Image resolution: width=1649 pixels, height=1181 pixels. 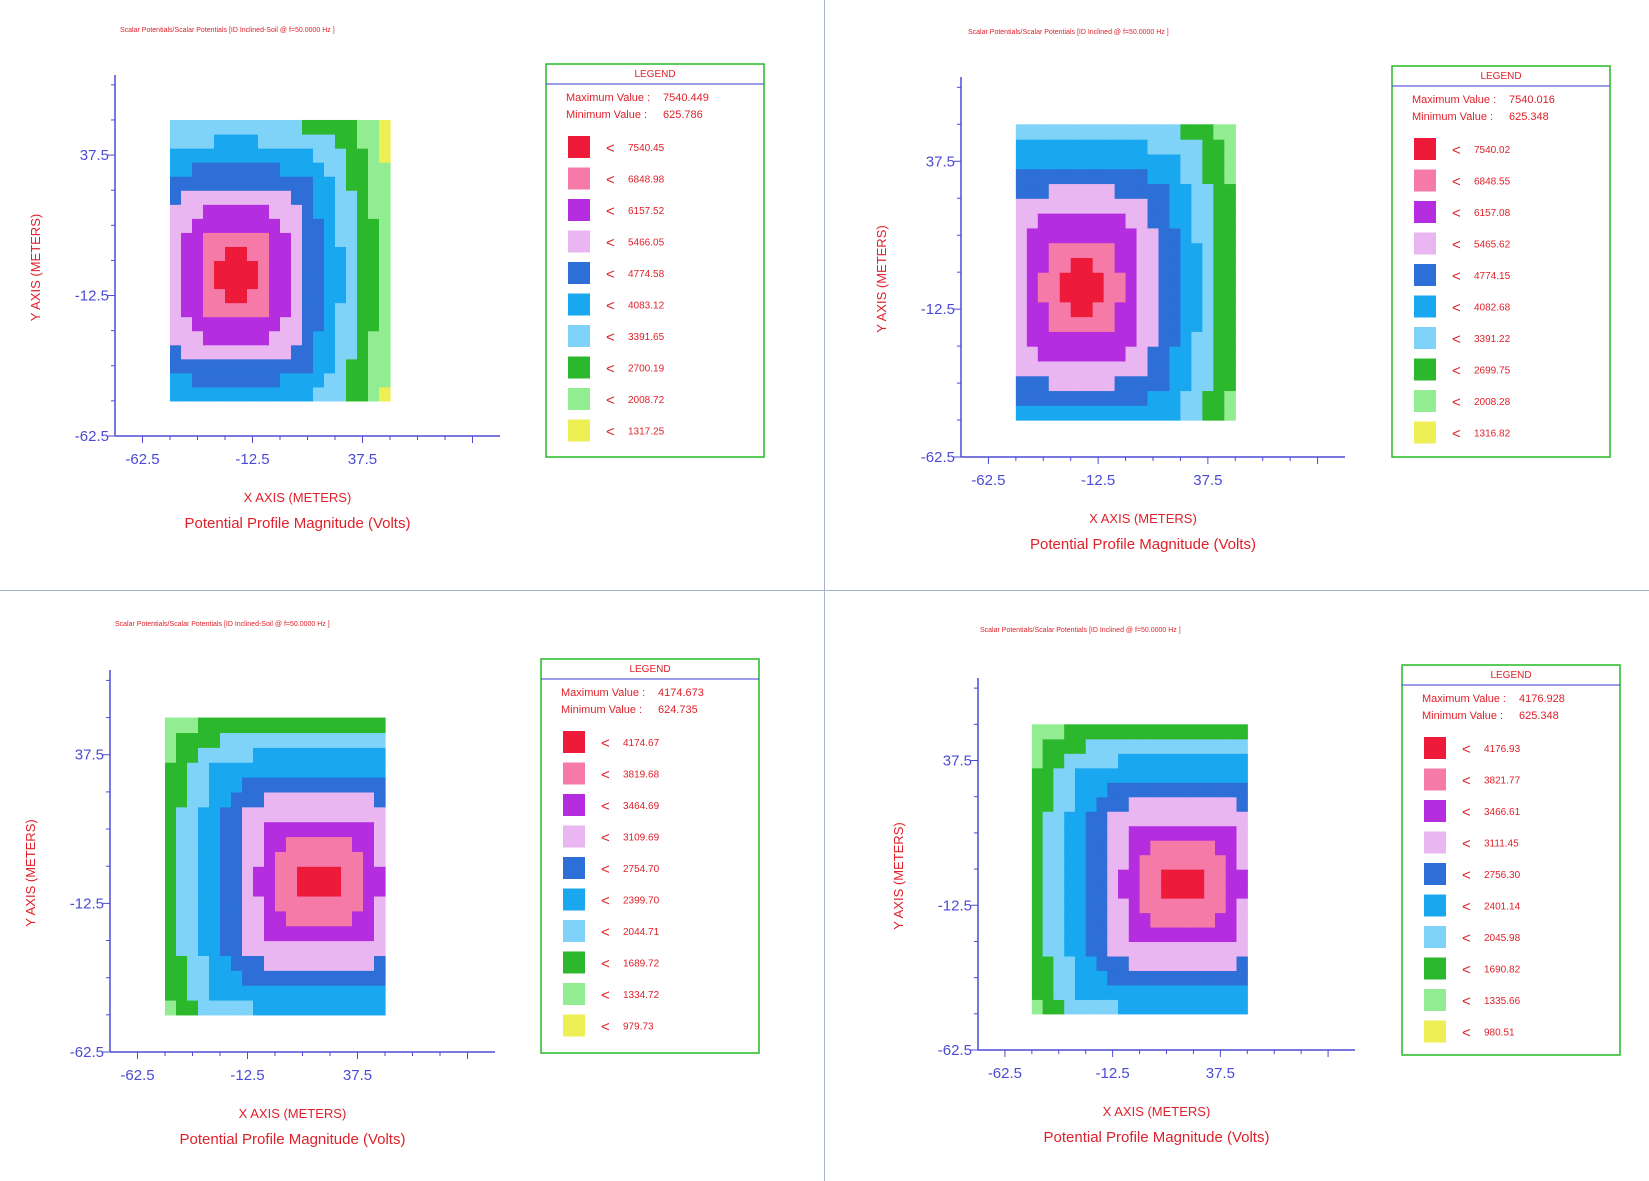 What do you see at coordinates (641, 995) in the screenshot?
I see `legend-level-value: 1334.72` at bounding box center [641, 995].